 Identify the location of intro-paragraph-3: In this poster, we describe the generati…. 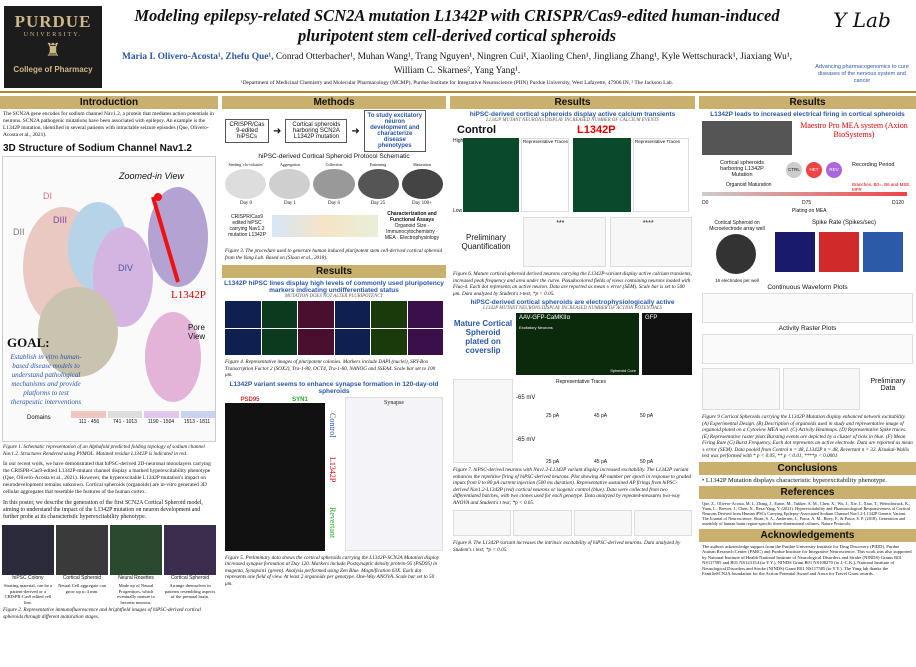
(103, 510).